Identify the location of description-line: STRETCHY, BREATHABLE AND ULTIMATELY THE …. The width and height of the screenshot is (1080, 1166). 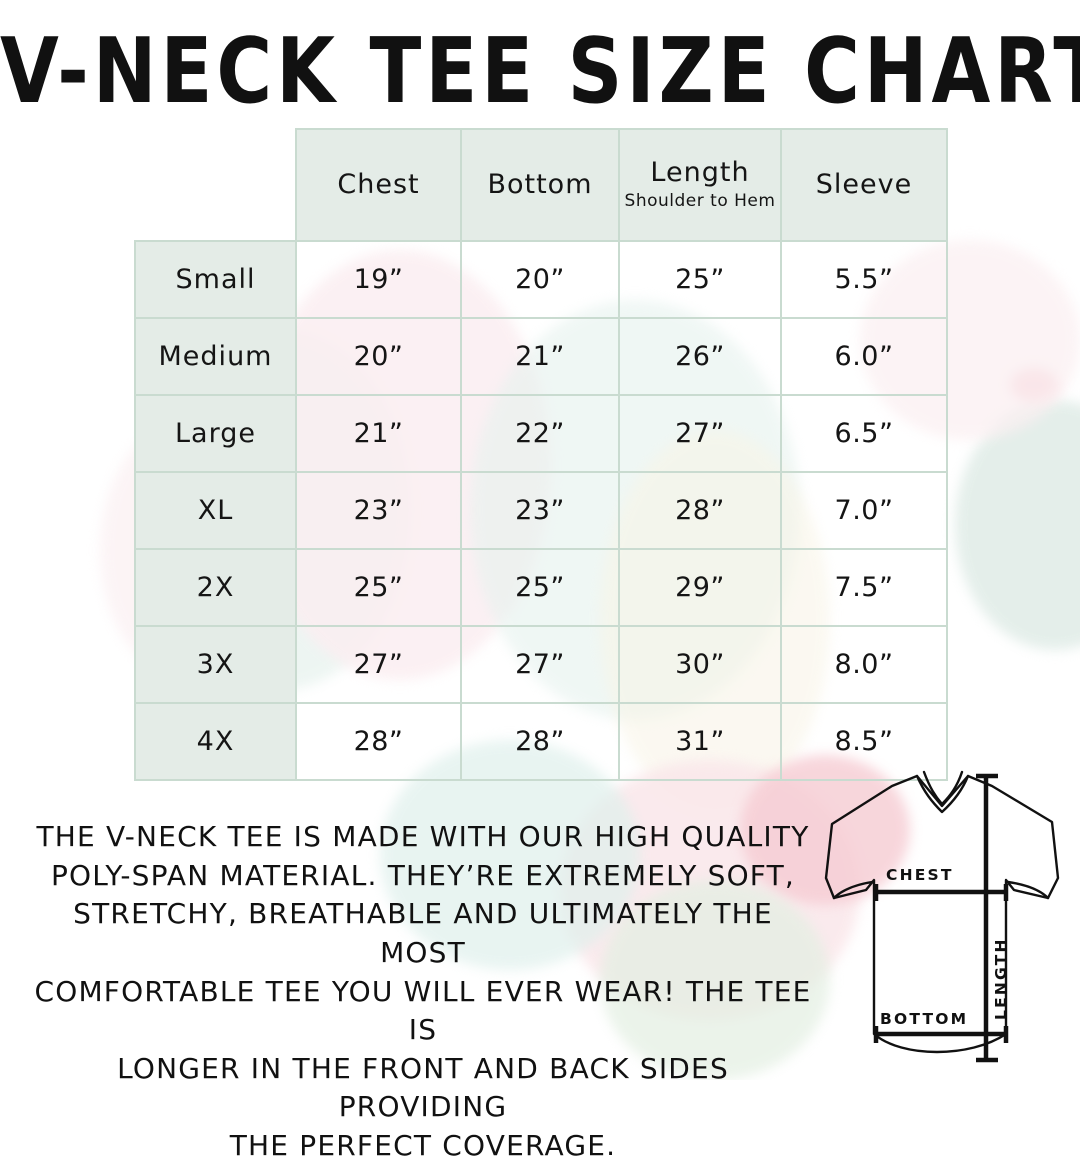
(423, 933).